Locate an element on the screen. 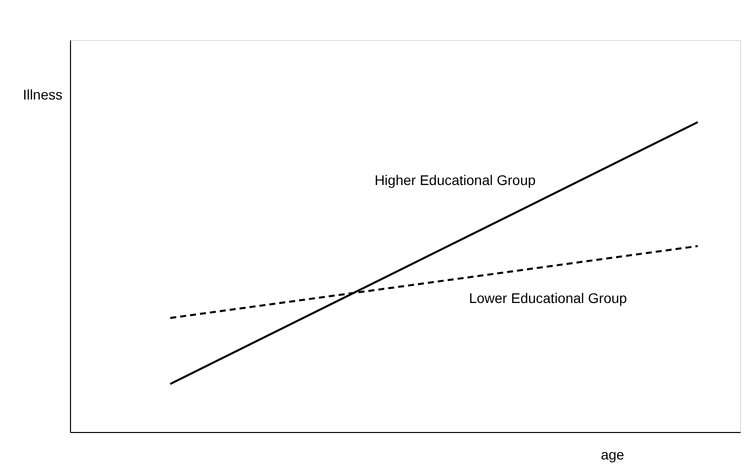  x-axis-title: age is located at coordinates (612, 454).